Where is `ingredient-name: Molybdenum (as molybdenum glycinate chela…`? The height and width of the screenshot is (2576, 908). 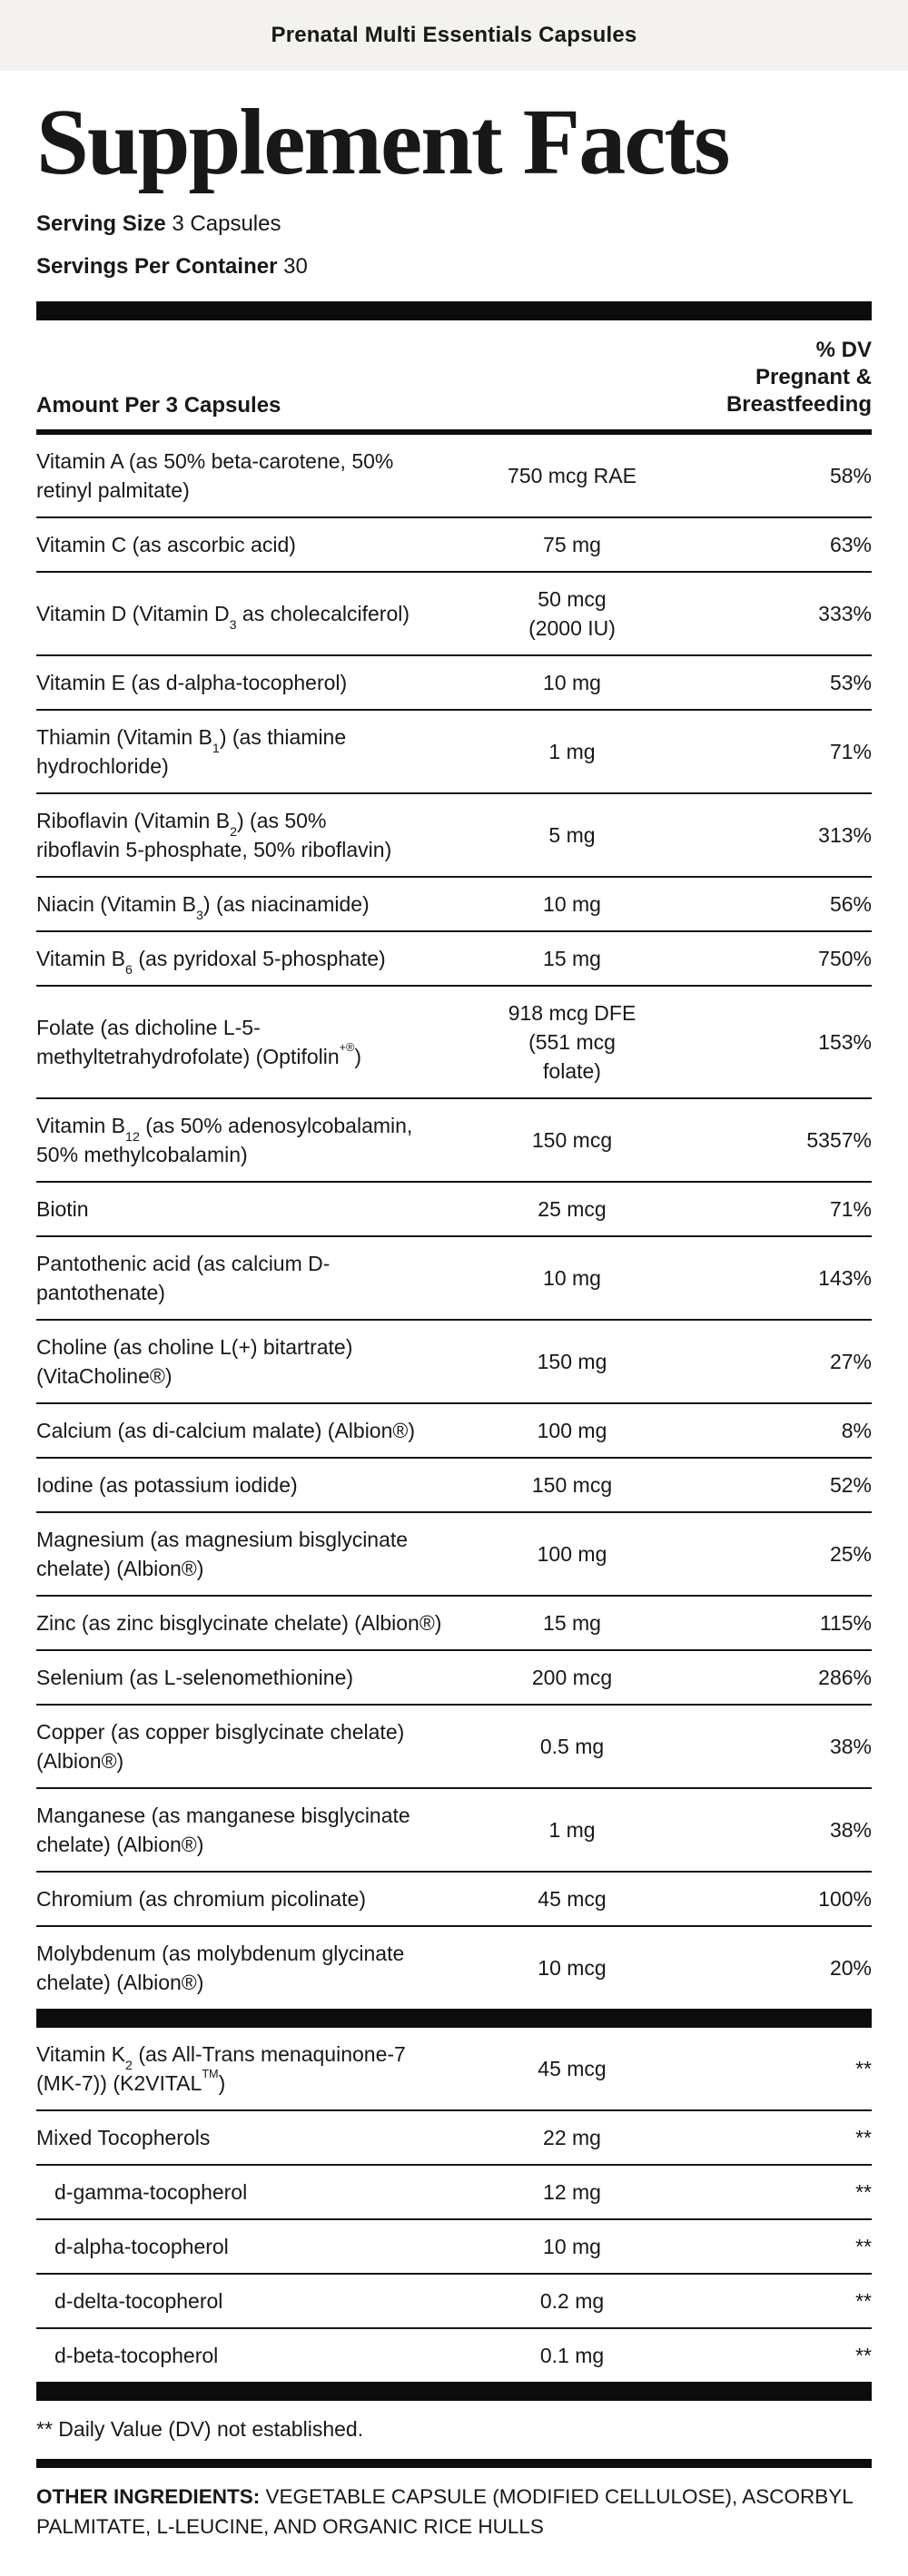
ingredient-name: Molybdenum (as molybdenum glycinate chela… is located at coordinates (220, 1968).